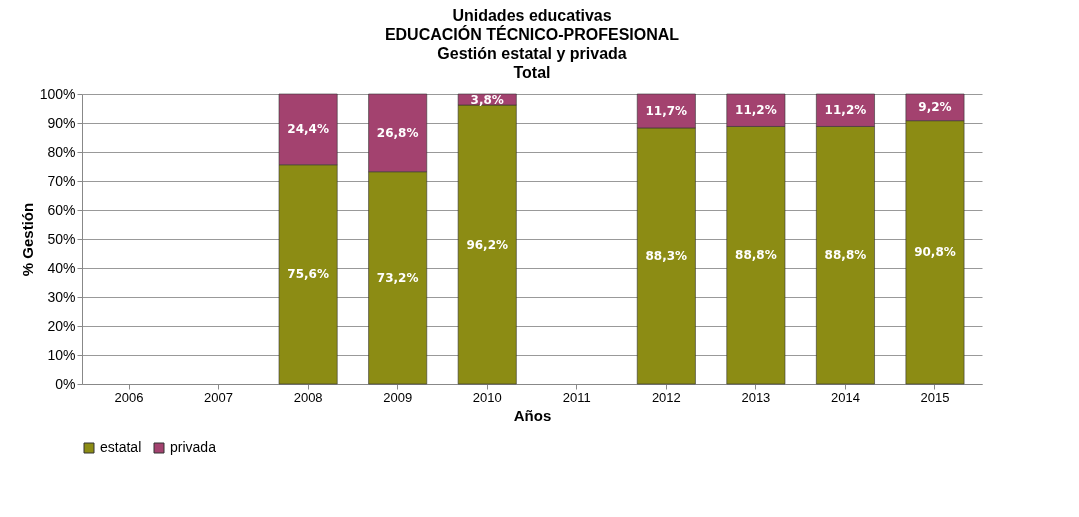 This screenshot has height=517, width=1079. What do you see at coordinates (193, 447) in the screenshot?
I see `legend-label: privada` at bounding box center [193, 447].